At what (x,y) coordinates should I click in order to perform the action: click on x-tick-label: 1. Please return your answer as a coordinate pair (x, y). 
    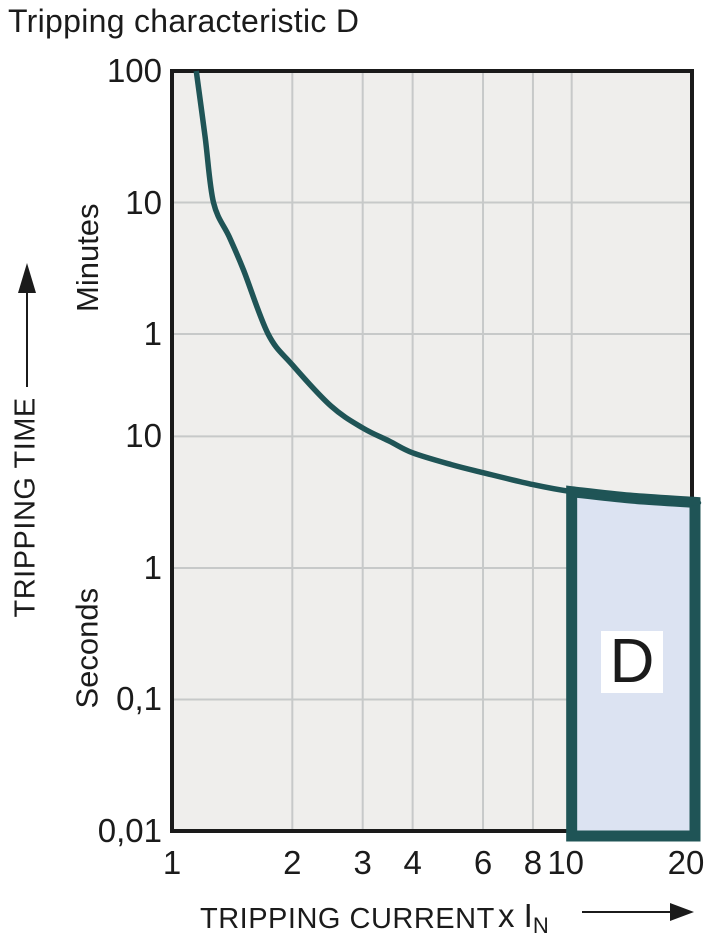
    Looking at the image, I should click on (172, 862).